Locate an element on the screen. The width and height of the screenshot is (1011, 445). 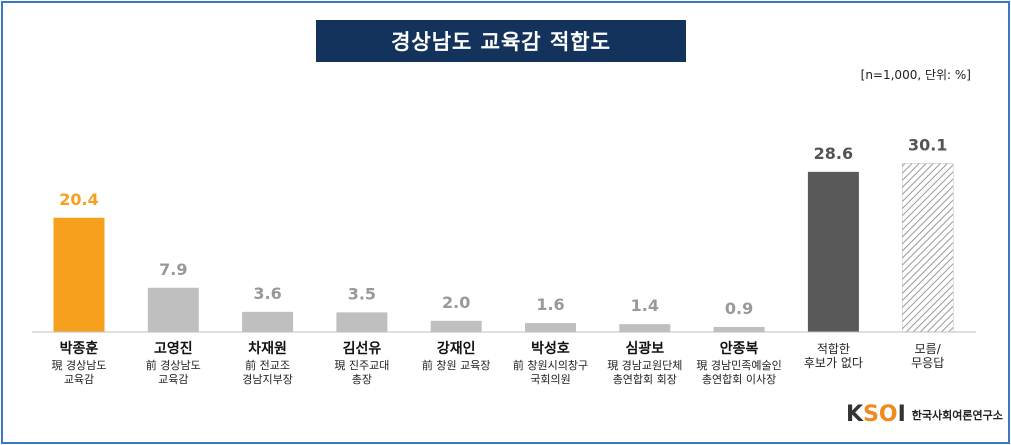
value-label-6: 1.6 is located at coordinates (550, 304).